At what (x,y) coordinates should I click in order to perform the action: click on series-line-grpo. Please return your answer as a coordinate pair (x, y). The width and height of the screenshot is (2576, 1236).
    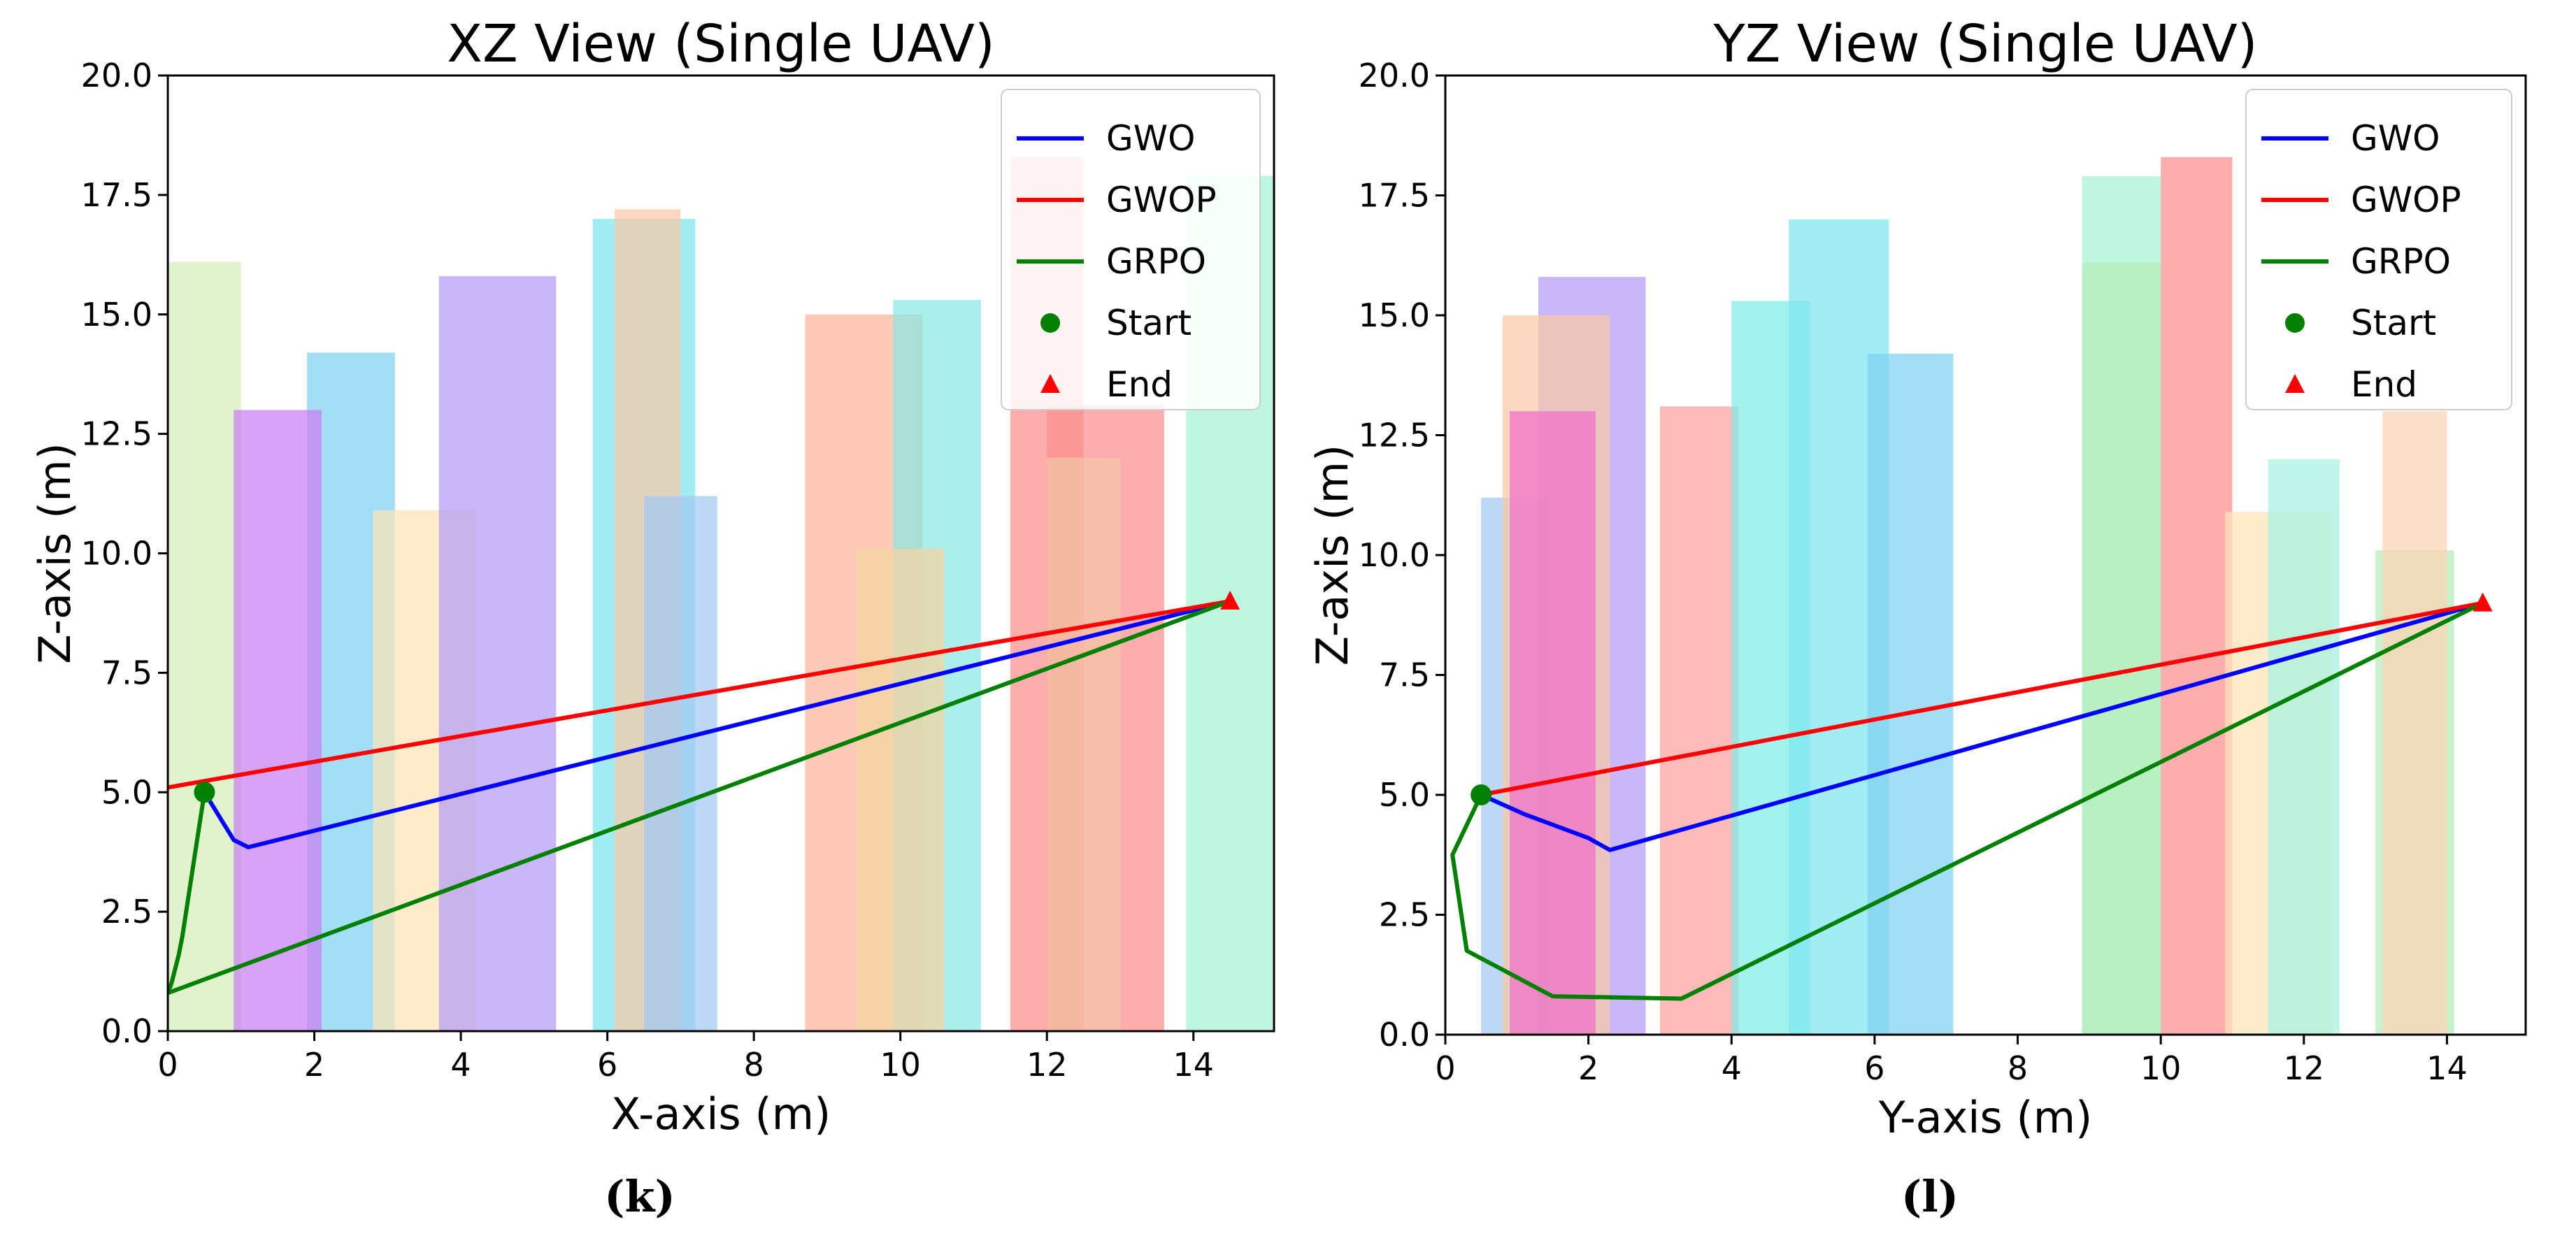
    Looking at the image, I should click on (1967, 801).